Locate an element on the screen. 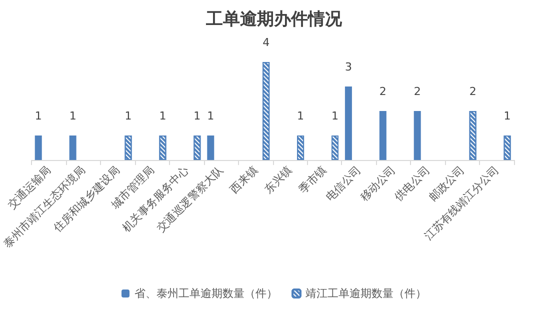 The image size is (548, 322). x-tick-label: 西来镇 is located at coordinates (244, 179).